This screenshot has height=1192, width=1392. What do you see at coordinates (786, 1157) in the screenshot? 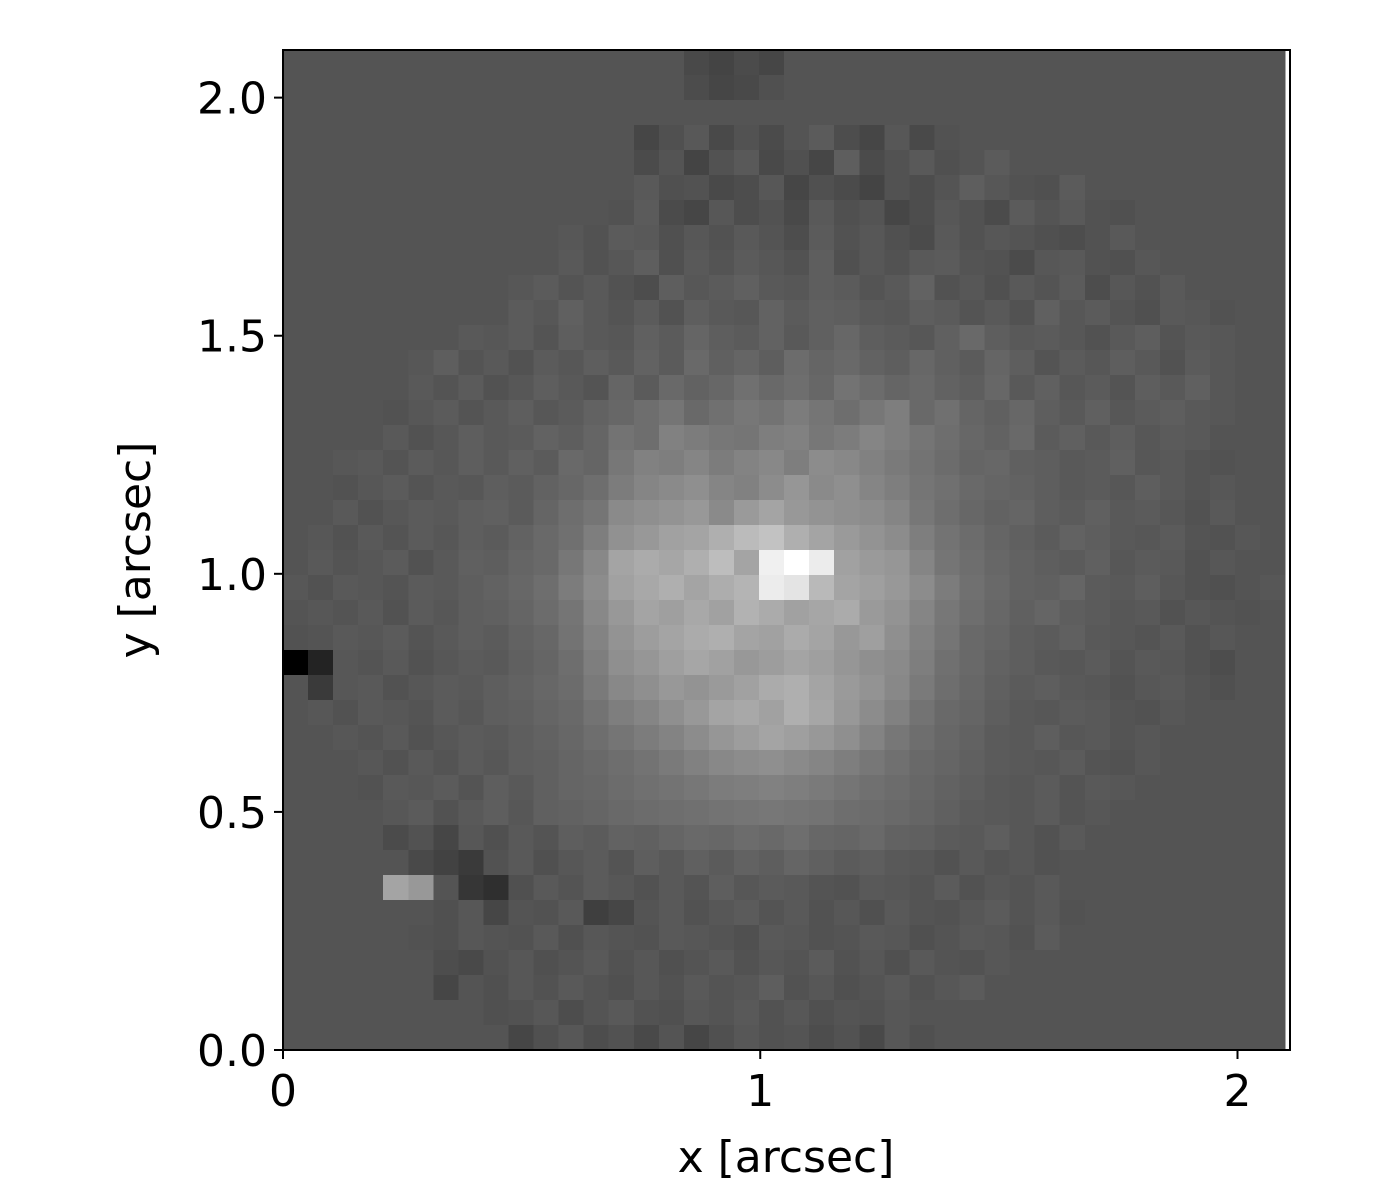
I see `x-axis-label: x [arcsec]` at bounding box center [786, 1157].